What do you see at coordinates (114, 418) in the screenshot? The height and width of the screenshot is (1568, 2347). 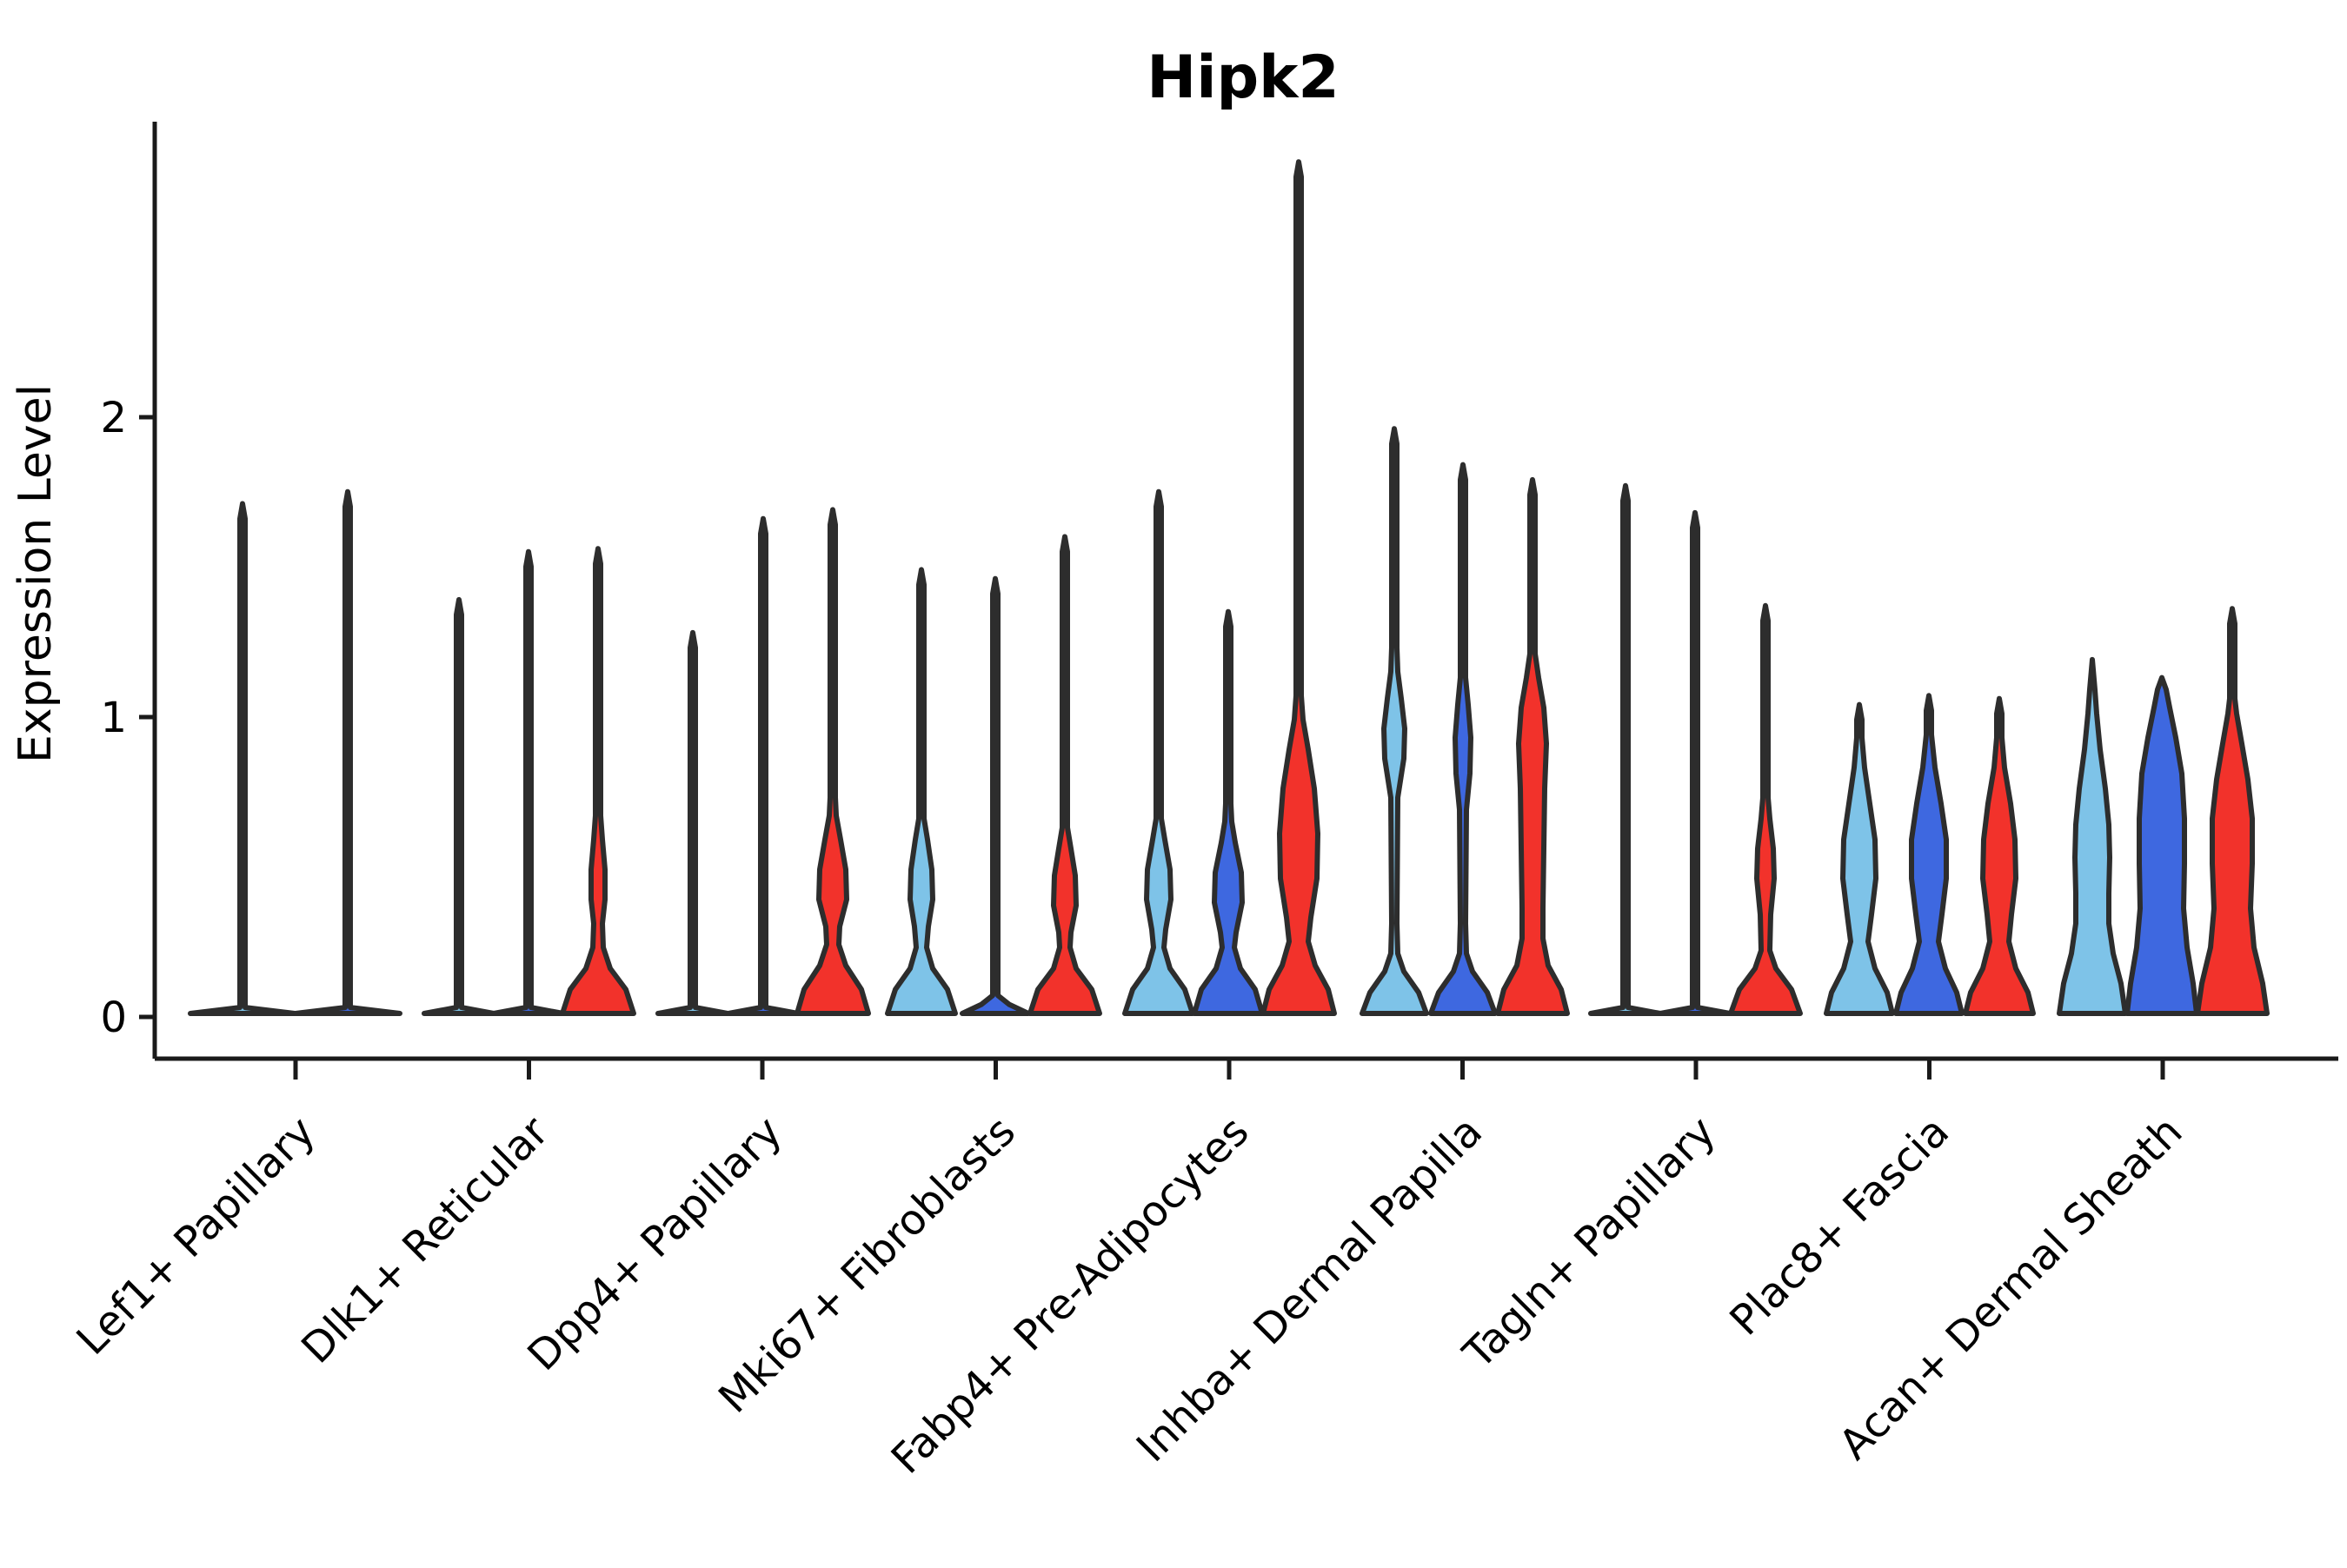 I see `y-tick-label-2: 2` at bounding box center [114, 418].